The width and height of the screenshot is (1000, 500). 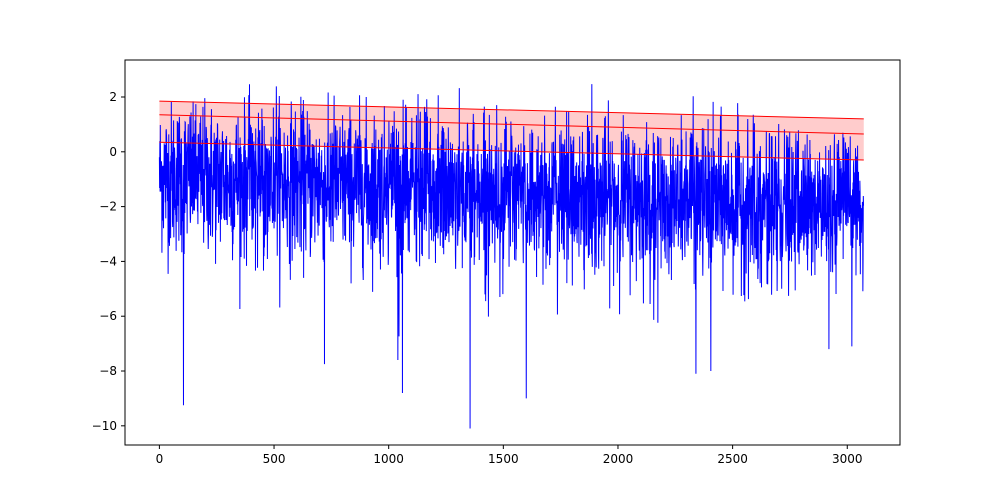 I want to click on series-1-line, so click(x=511, y=110).